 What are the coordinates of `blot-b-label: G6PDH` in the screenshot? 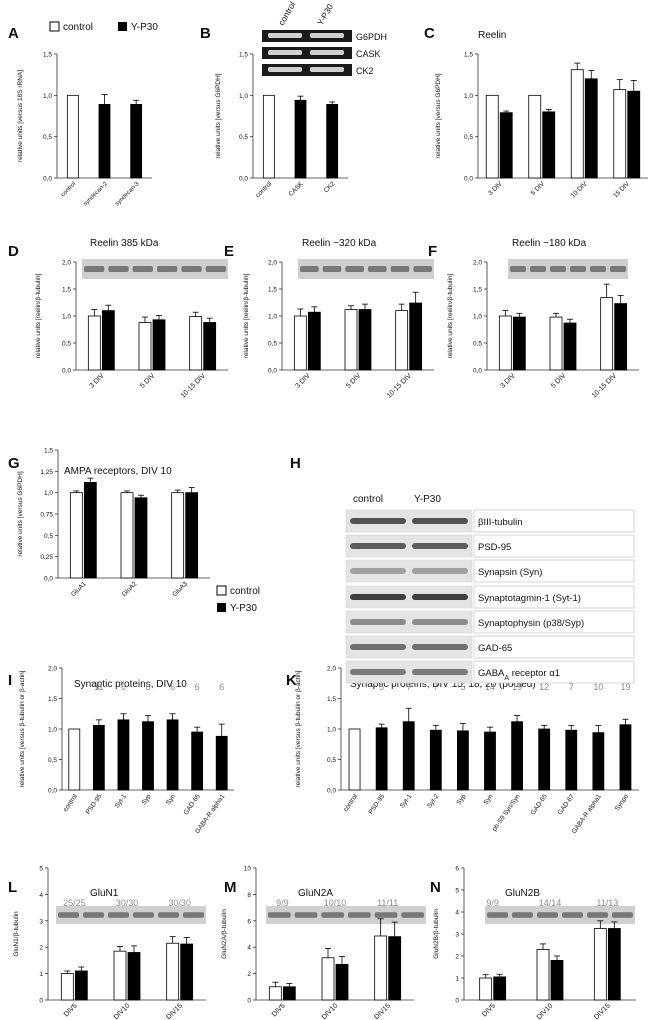 It's located at (371, 37).